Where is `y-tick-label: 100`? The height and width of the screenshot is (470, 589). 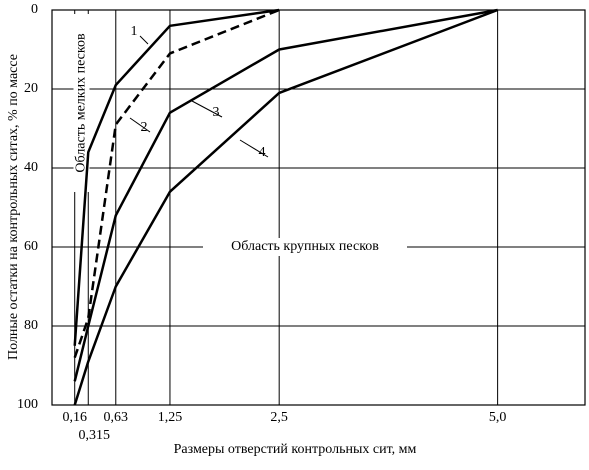
y-tick-label: 100 is located at coordinates (27, 404).